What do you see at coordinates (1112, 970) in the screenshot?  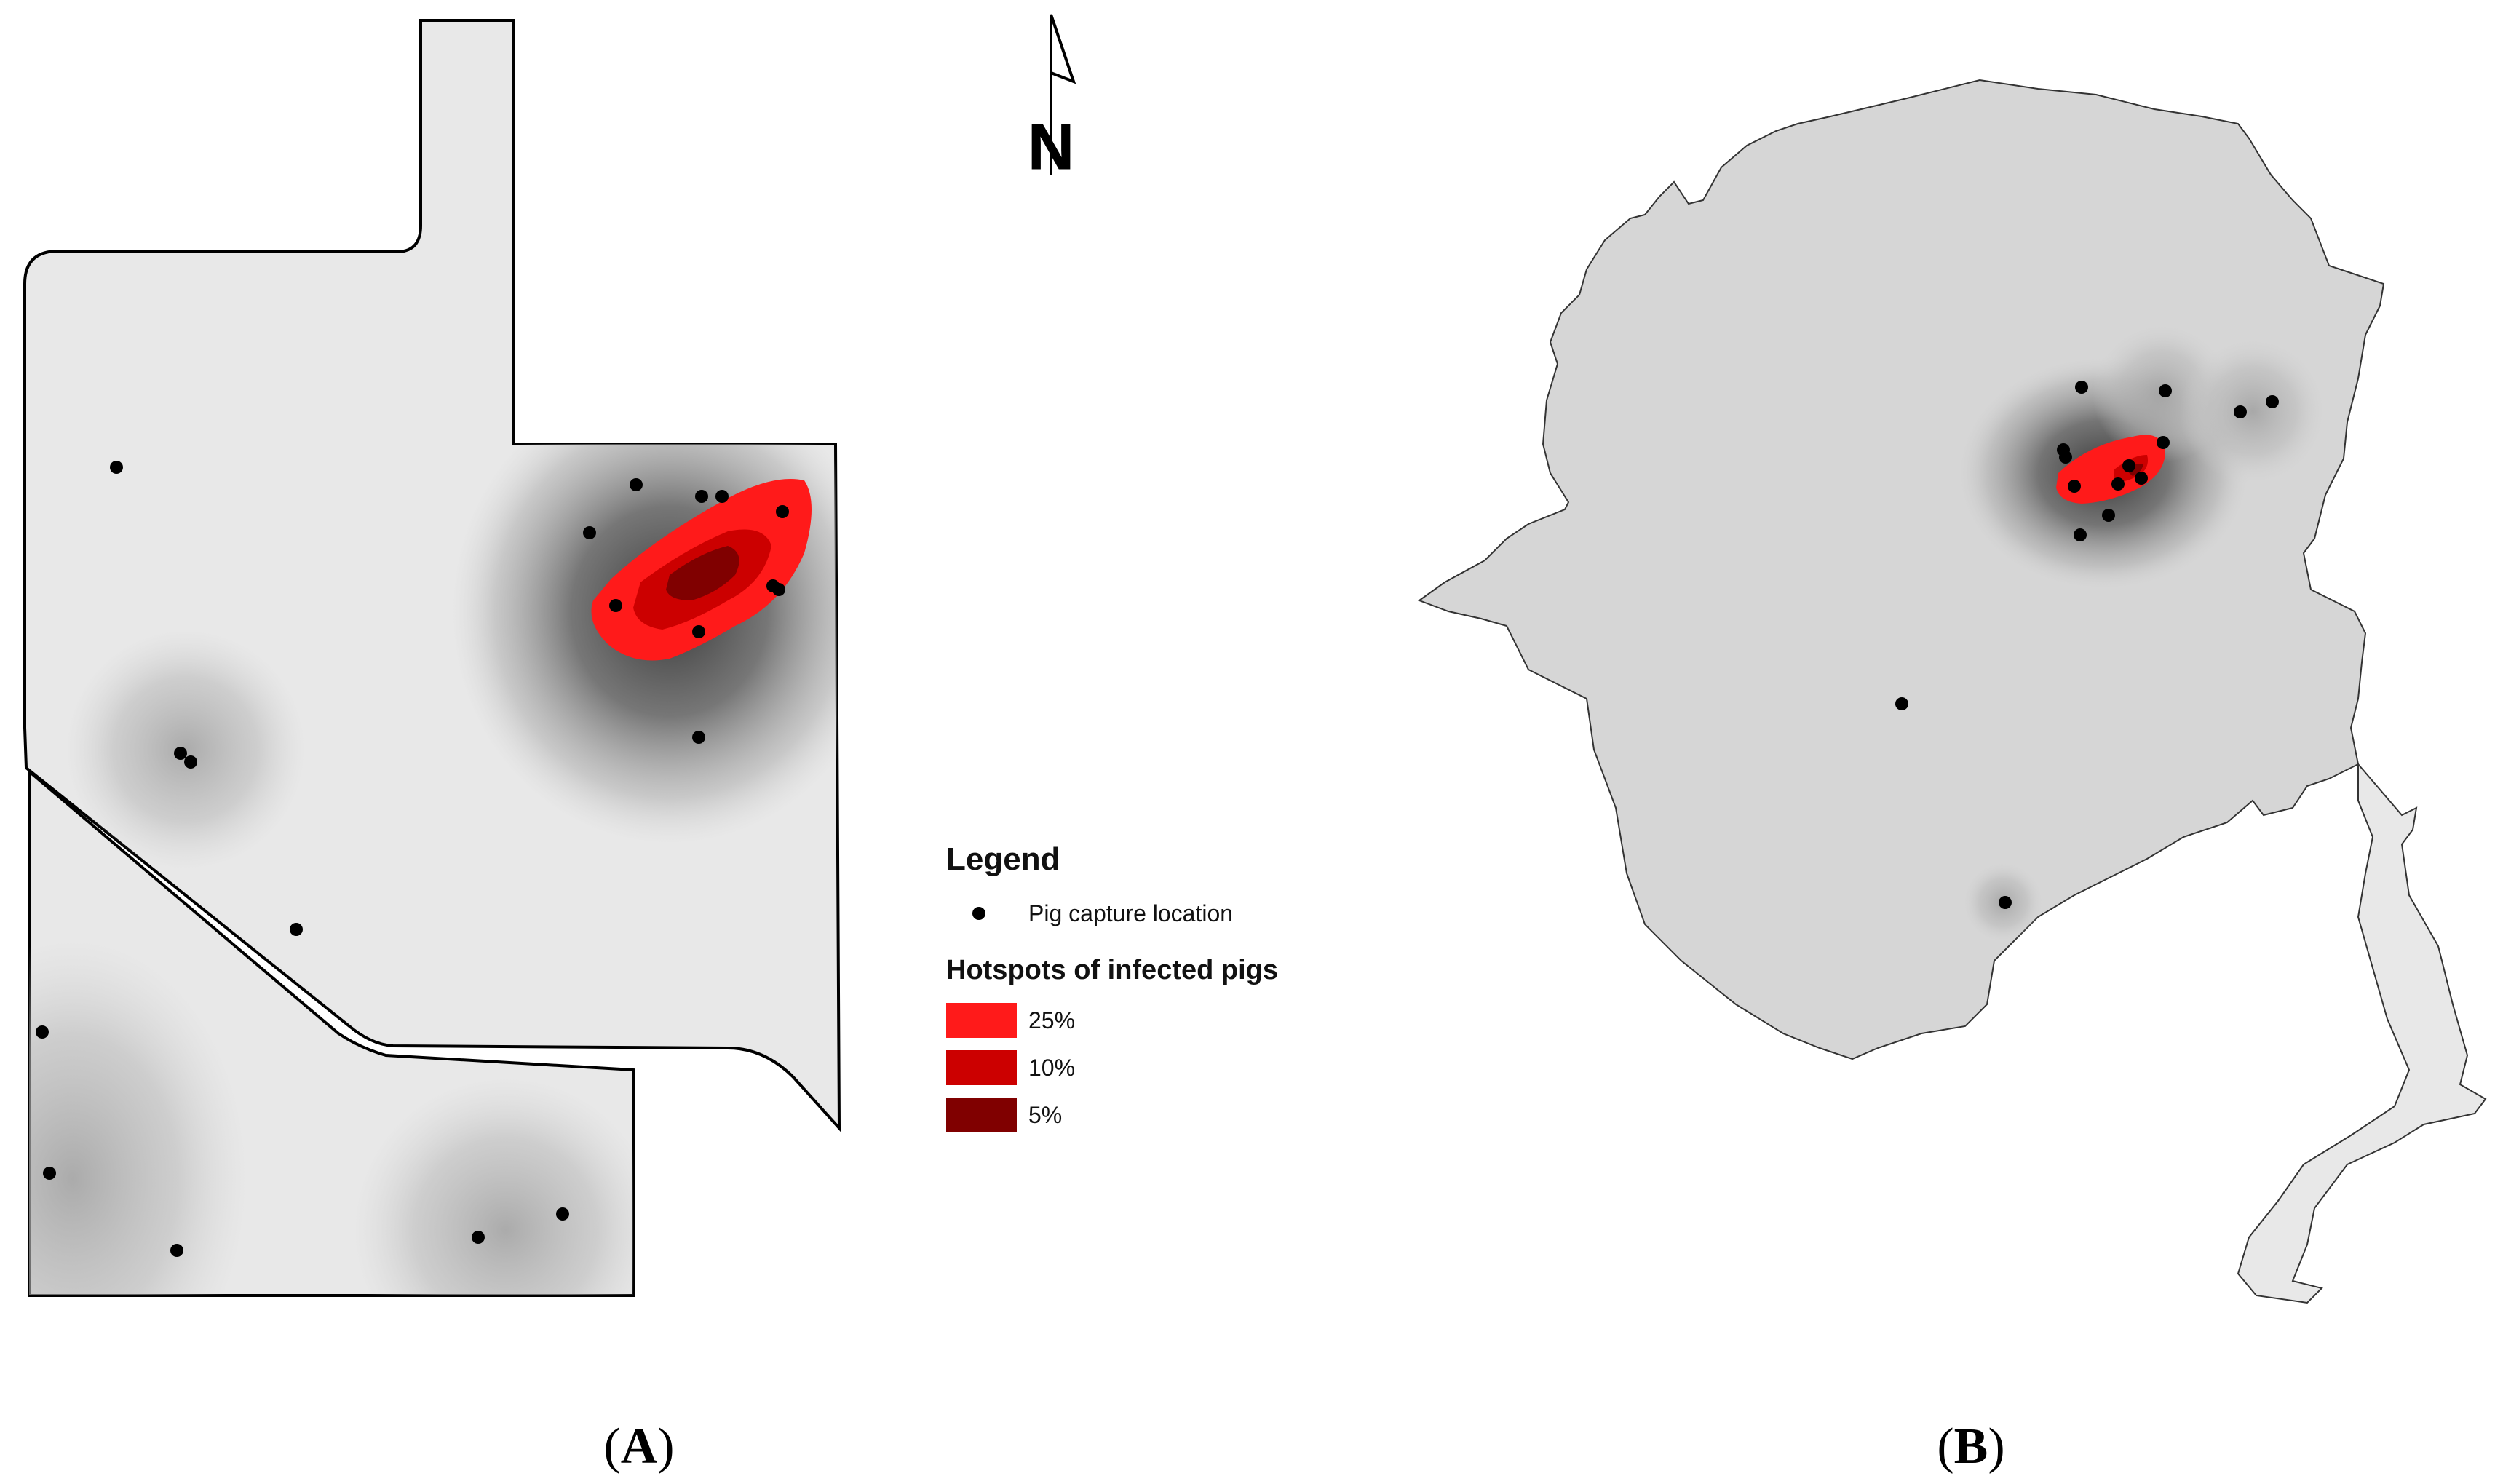 I see `legend-hotspot-title: Hotspots of infected pigs` at bounding box center [1112, 970].